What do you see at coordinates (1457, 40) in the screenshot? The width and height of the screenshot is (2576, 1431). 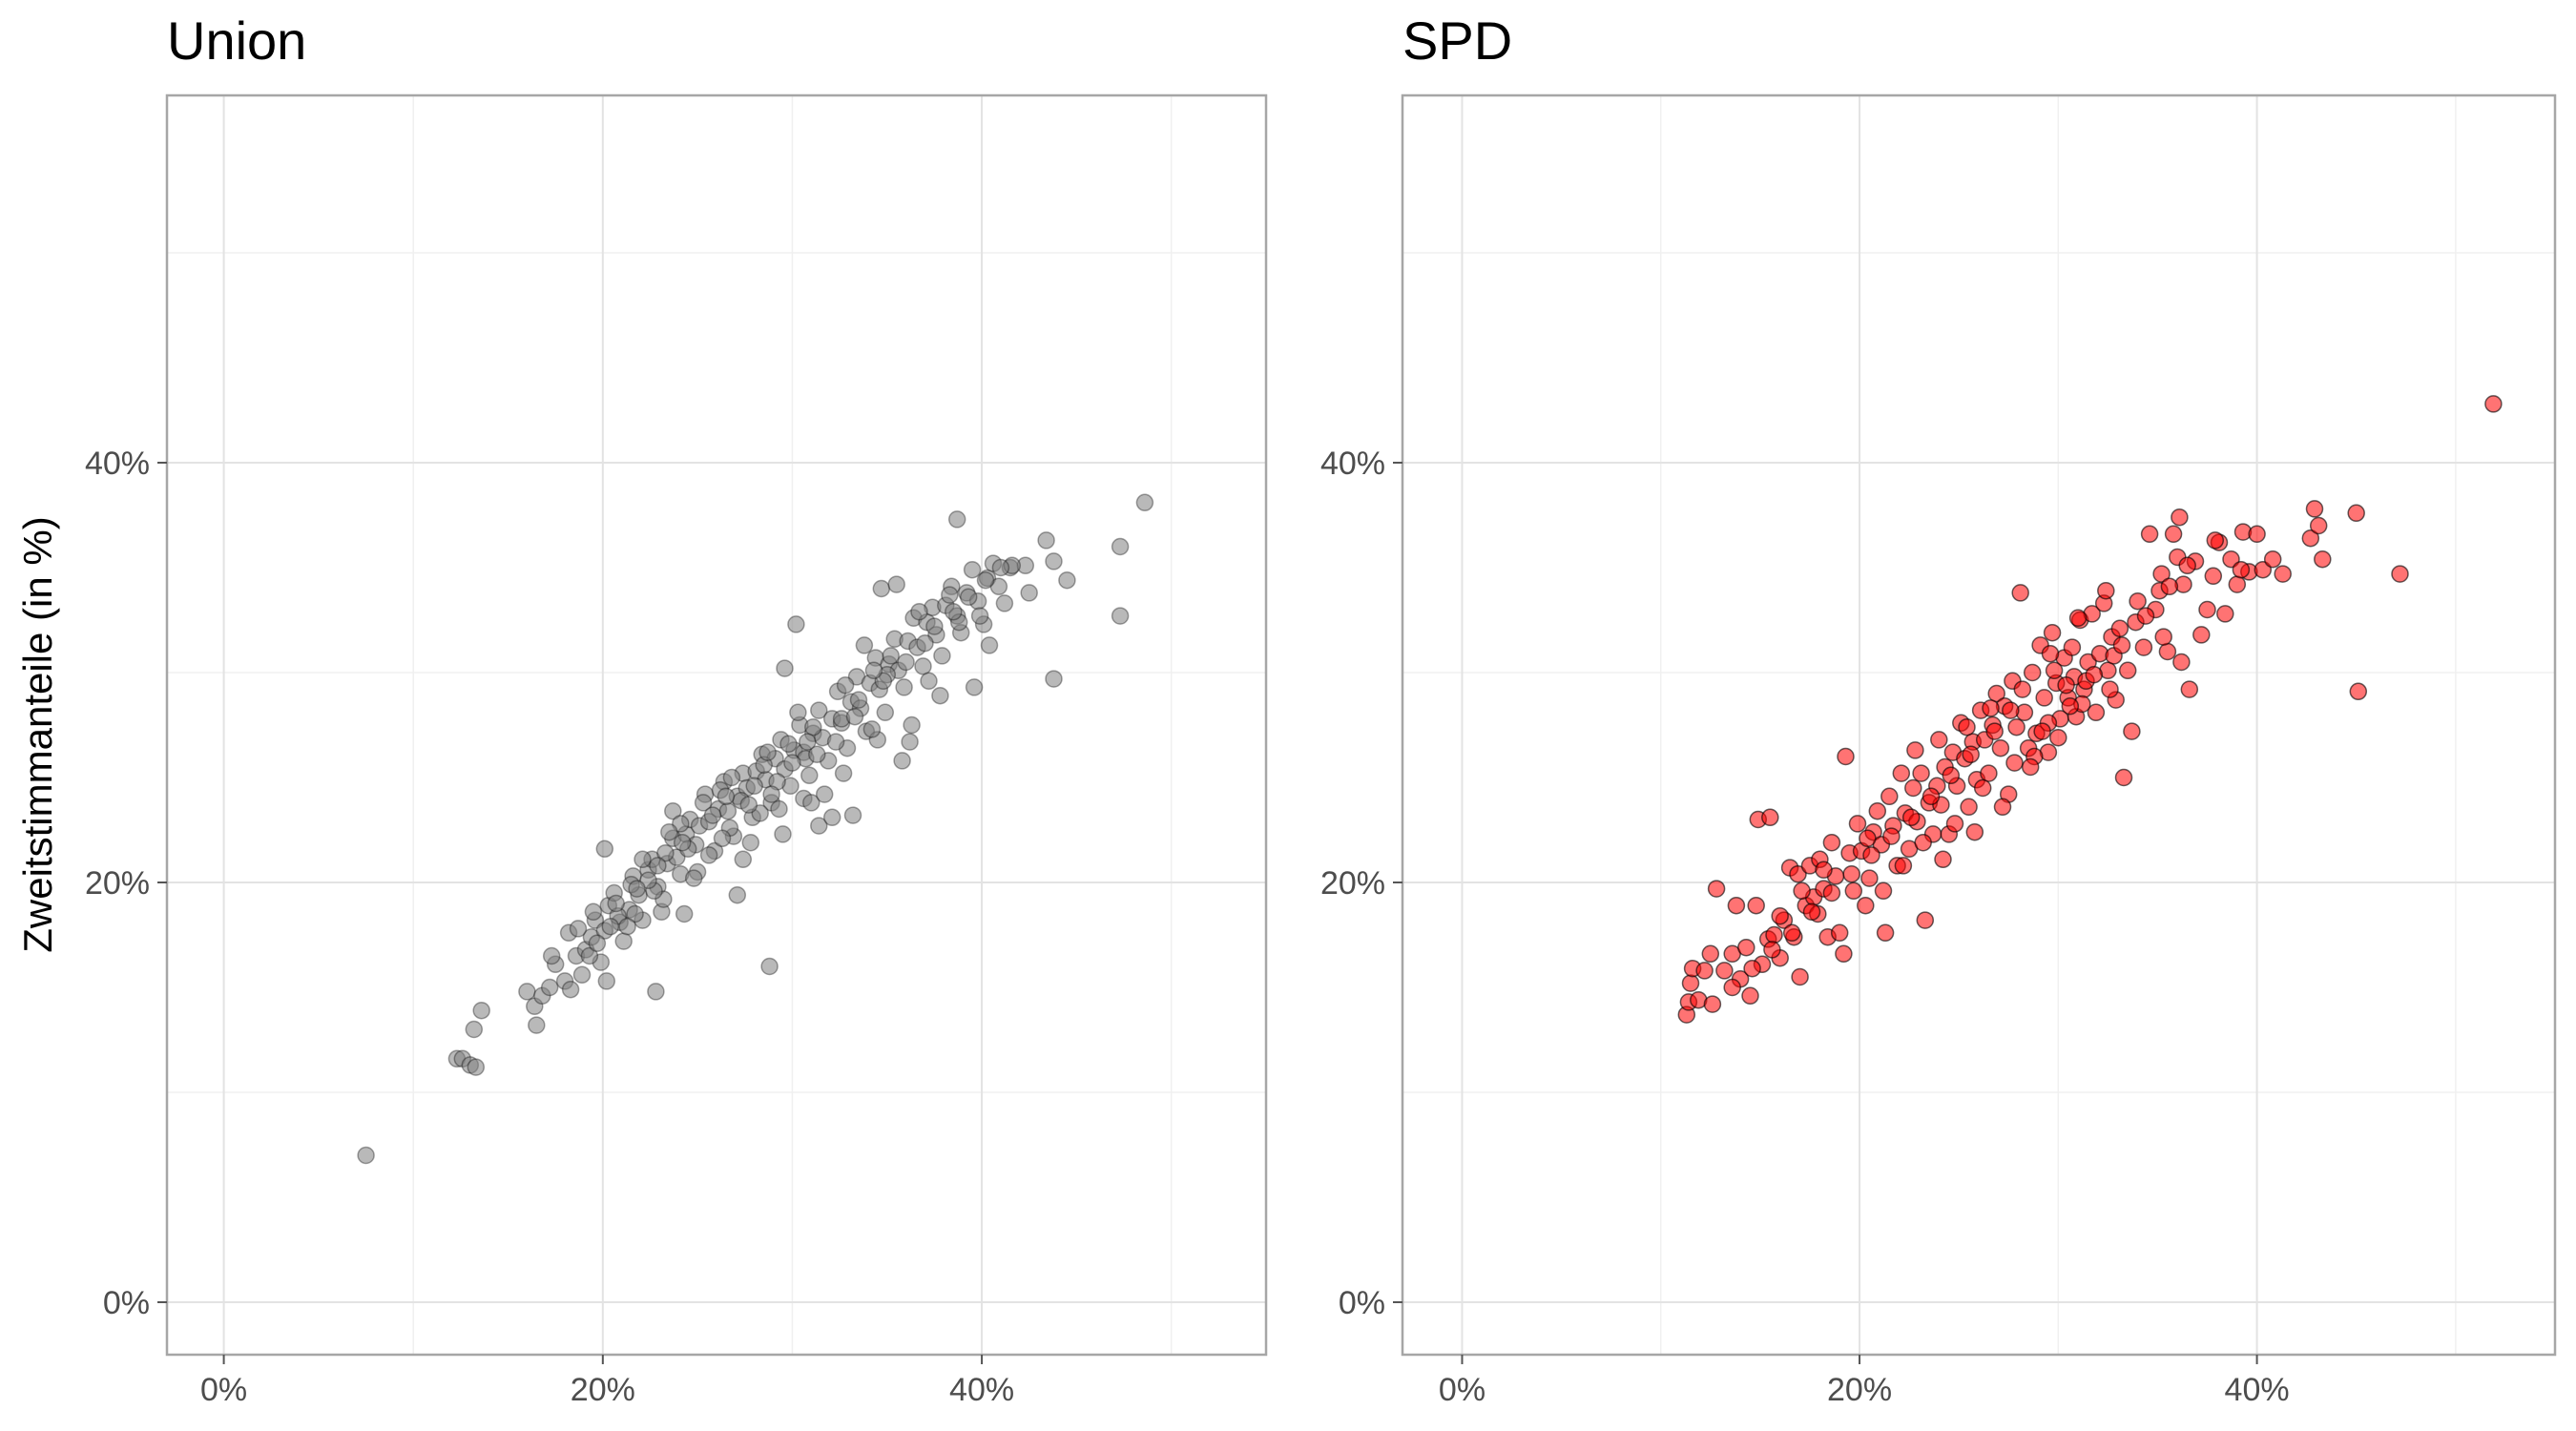 I see `panel-title-spd: SPD` at bounding box center [1457, 40].